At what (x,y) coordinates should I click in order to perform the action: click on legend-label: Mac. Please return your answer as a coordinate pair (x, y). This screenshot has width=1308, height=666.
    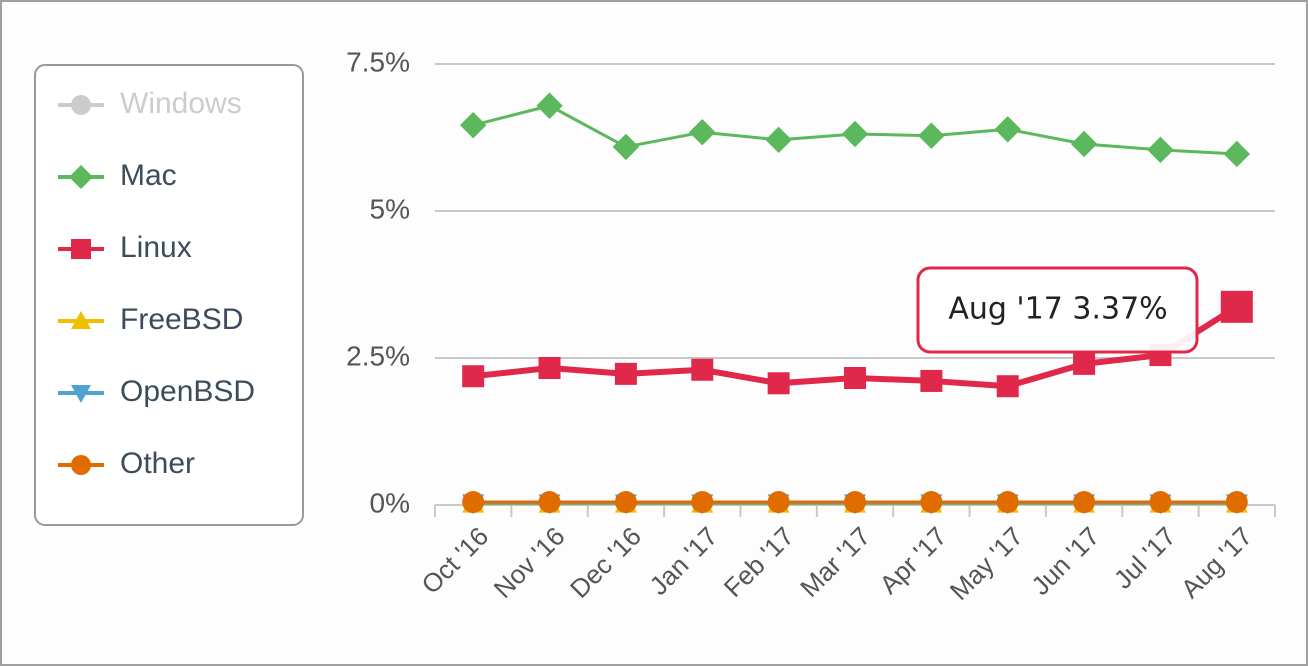
    Looking at the image, I should click on (148, 175).